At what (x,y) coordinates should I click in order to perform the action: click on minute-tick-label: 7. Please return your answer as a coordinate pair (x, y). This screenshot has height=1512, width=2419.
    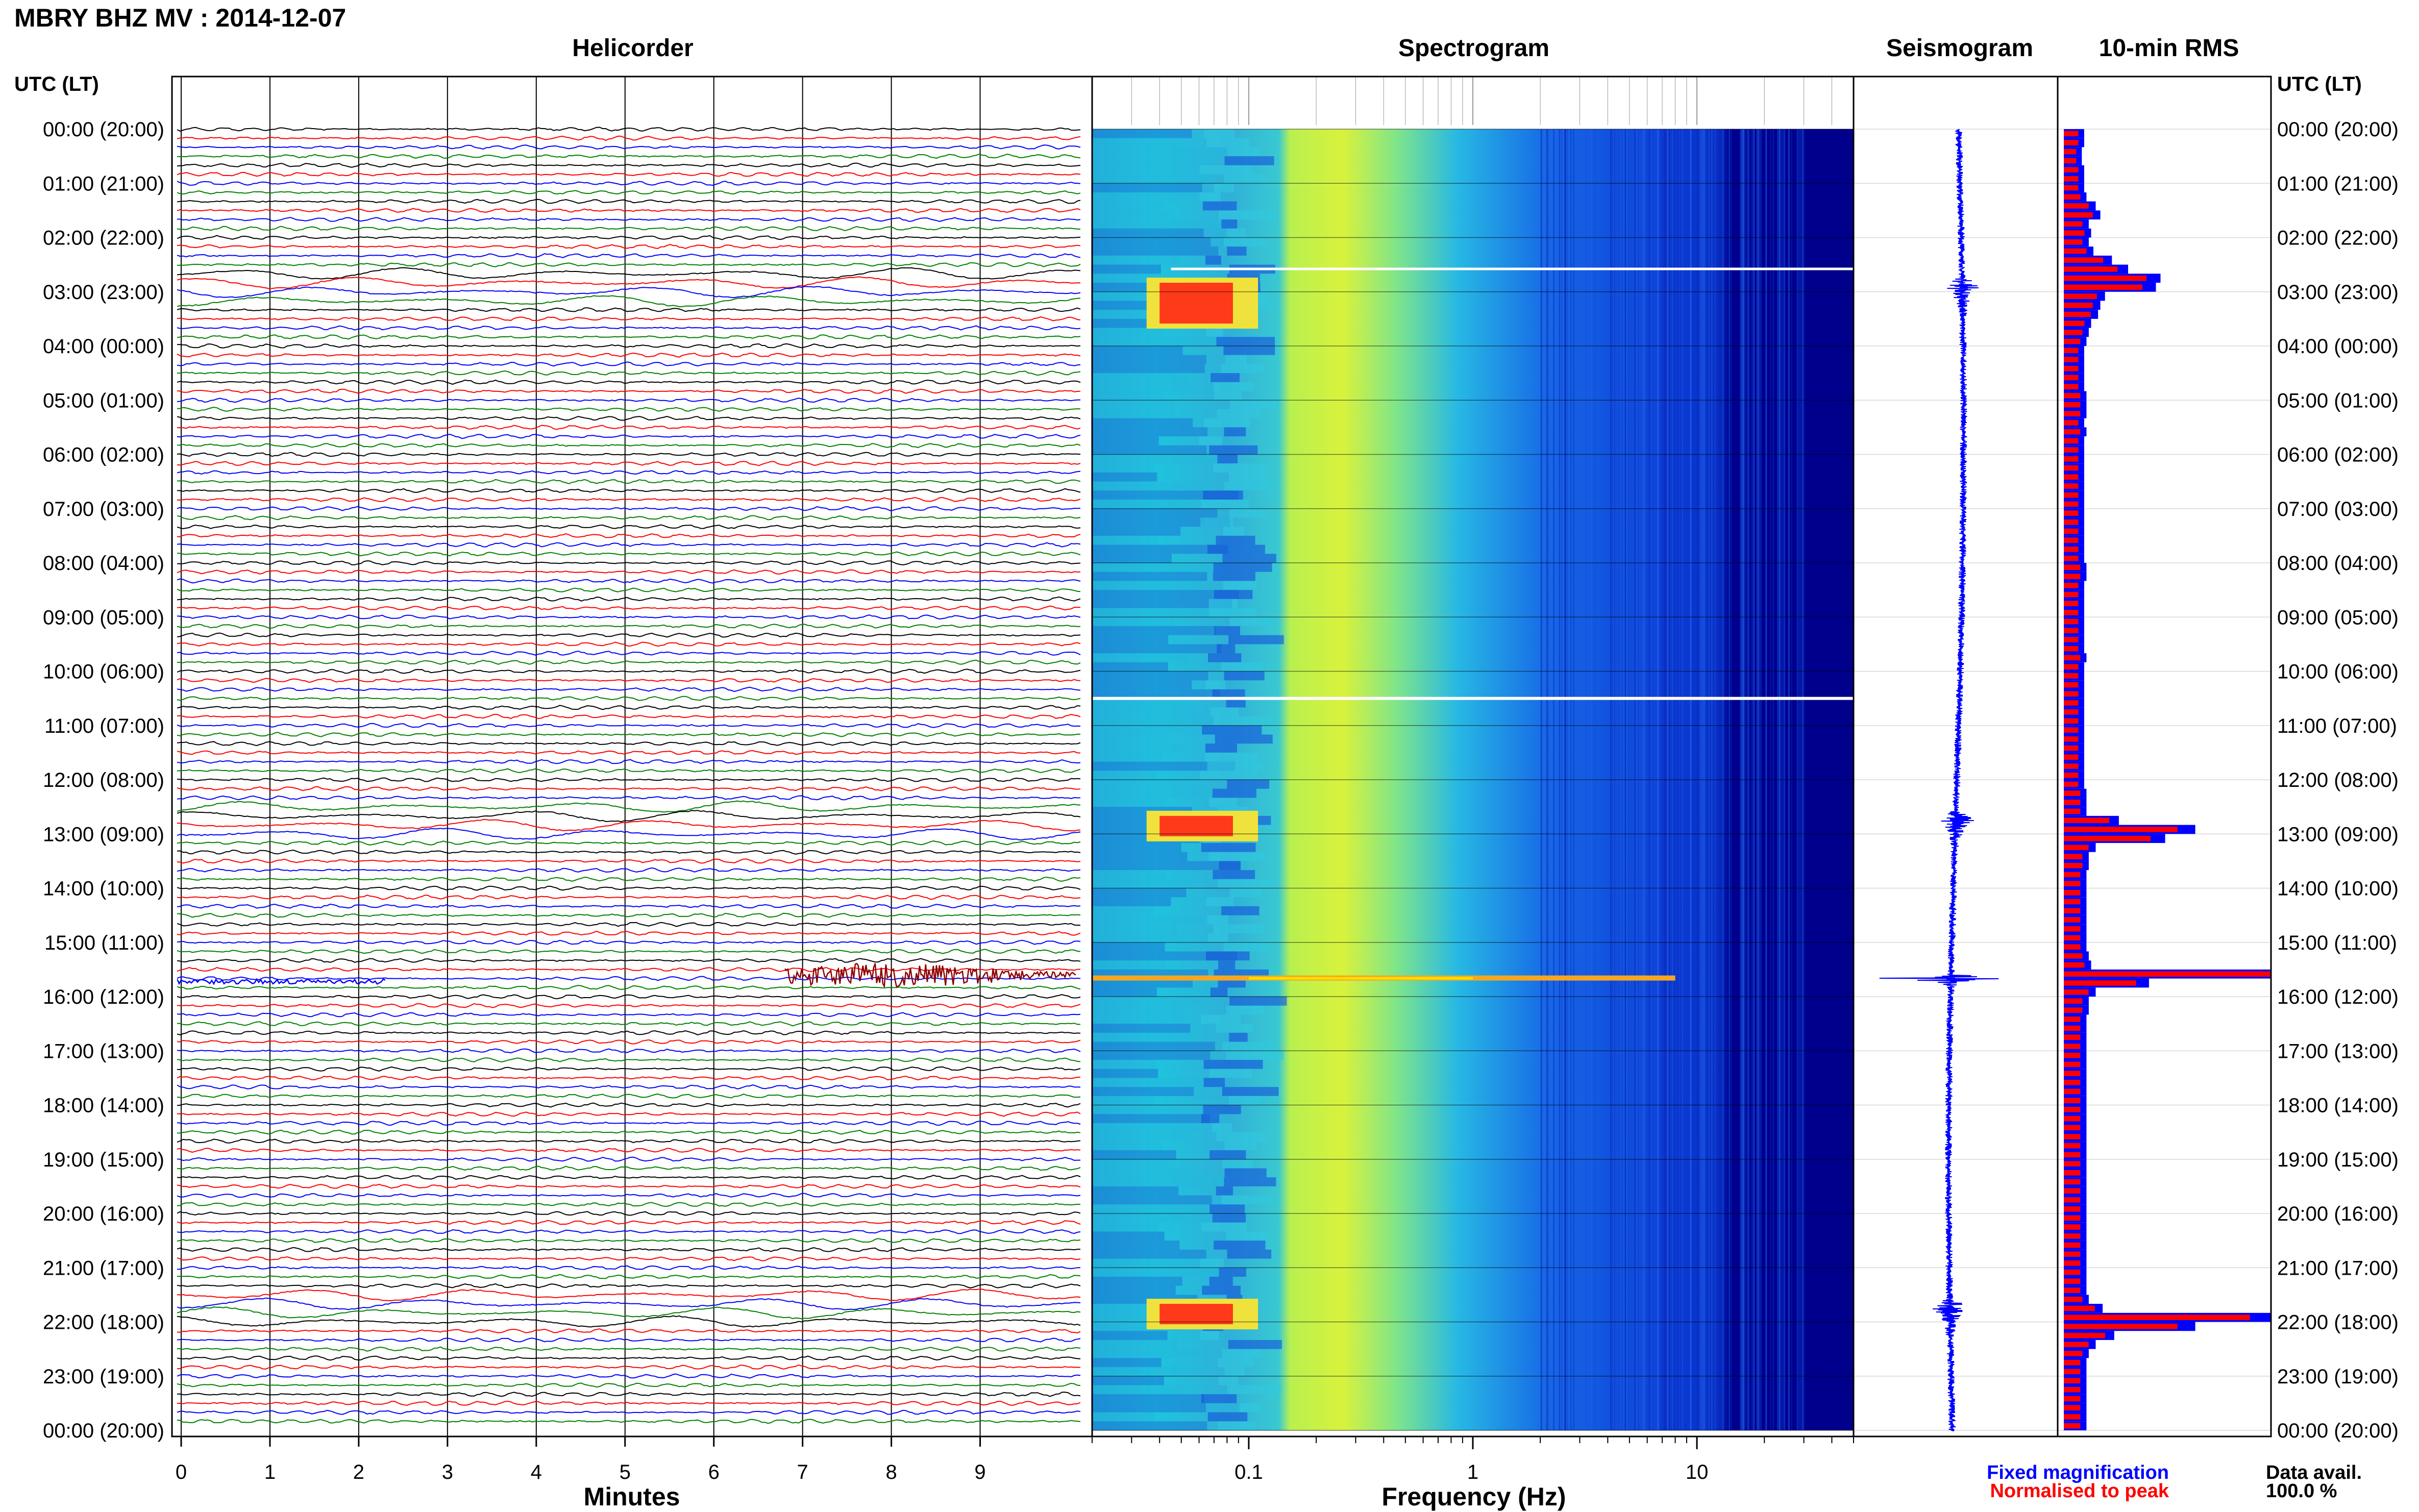
    Looking at the image, I should click on (802, 1472).